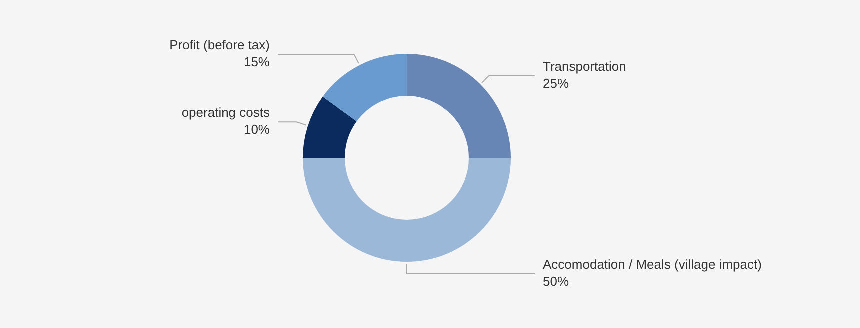 Image resolution: width=860 pixels, height=328 pixels. Describe the element at coordinates (257, 130) in the screenshot. I see `data-label: 10%` at that location.